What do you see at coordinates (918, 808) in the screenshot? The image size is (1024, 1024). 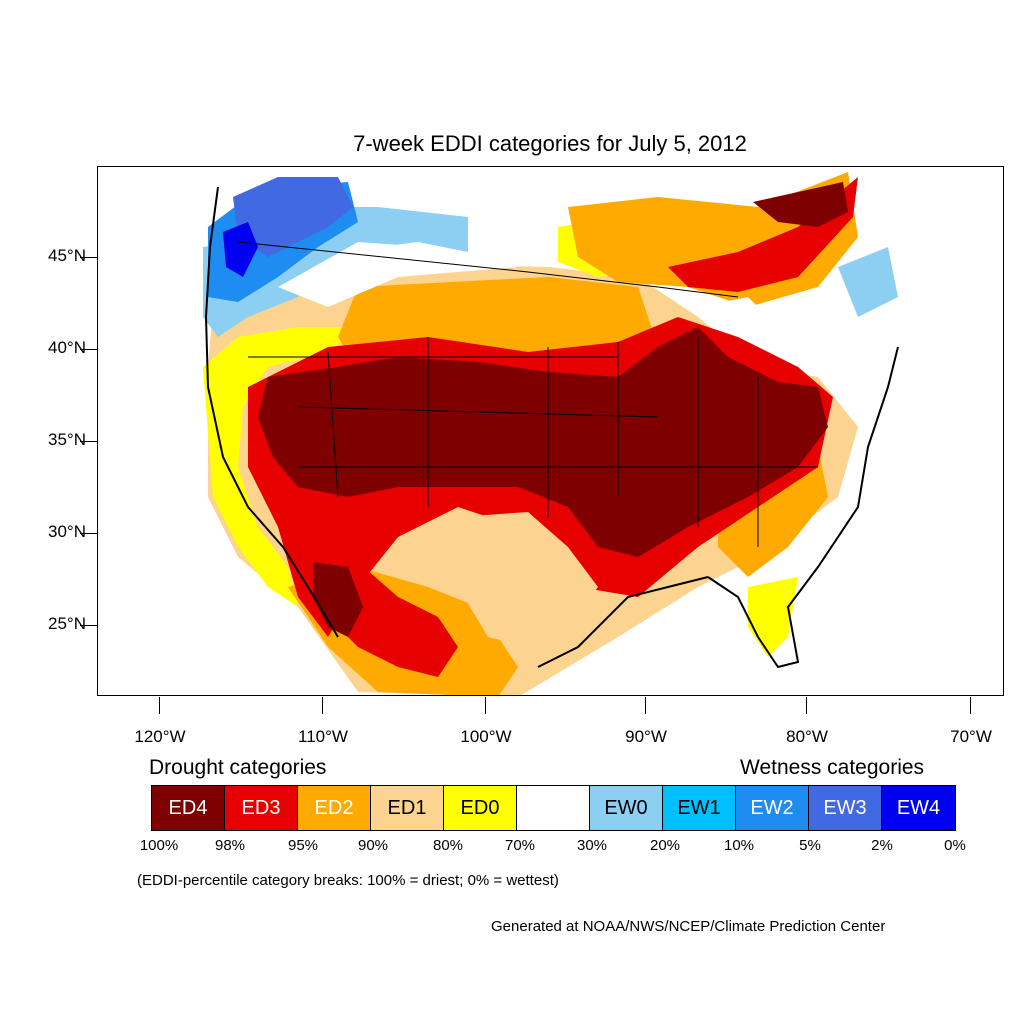 I see `legend-ew4: EW4` at bounding box center [918, 808].